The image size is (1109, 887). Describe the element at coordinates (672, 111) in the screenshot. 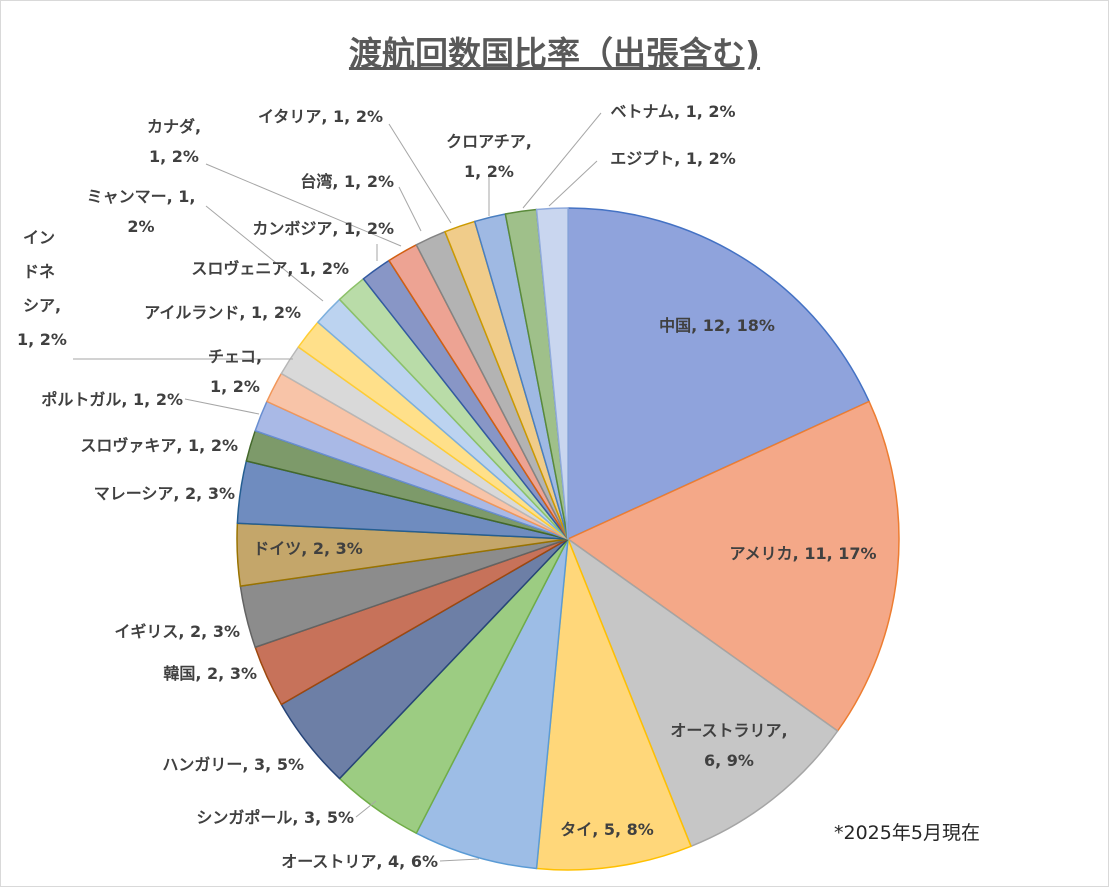

I see `data-label-23: ベトナム, 1, 2%` at that location.